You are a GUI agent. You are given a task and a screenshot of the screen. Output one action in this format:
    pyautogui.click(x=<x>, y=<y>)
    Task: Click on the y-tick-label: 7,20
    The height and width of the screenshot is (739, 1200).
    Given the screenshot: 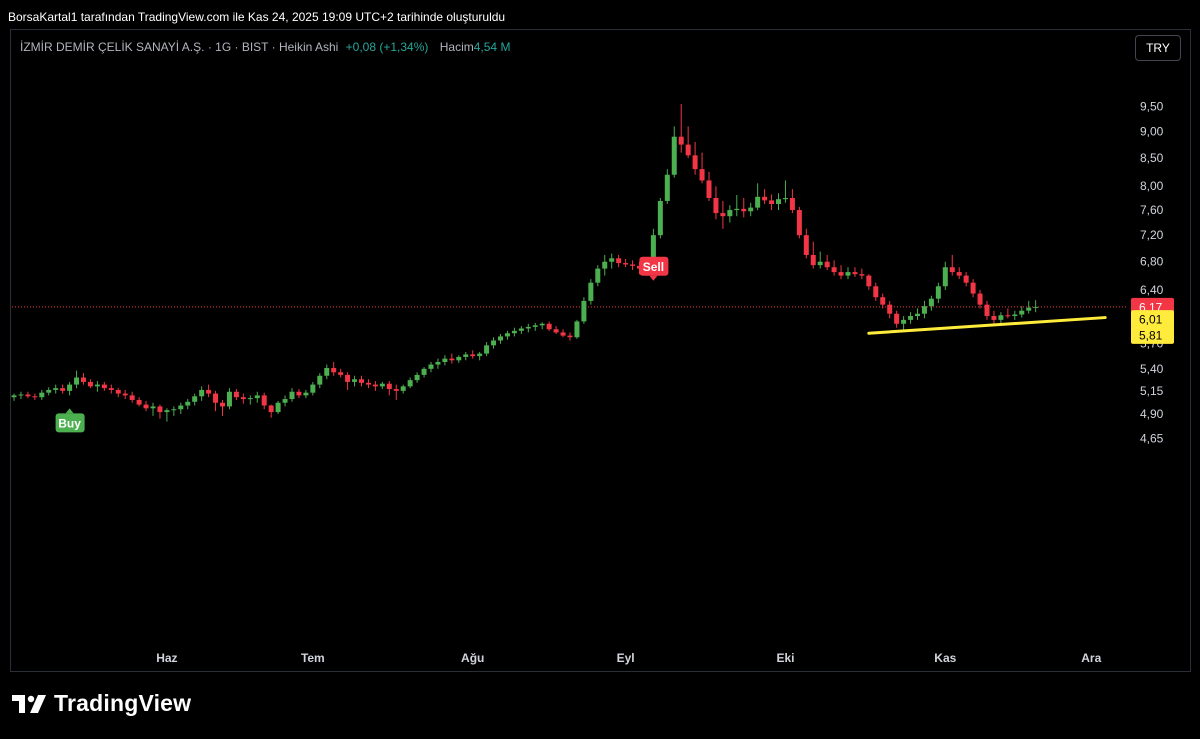 What is the action you would take?
    pyautogui.click(x=1152, y=235)
    